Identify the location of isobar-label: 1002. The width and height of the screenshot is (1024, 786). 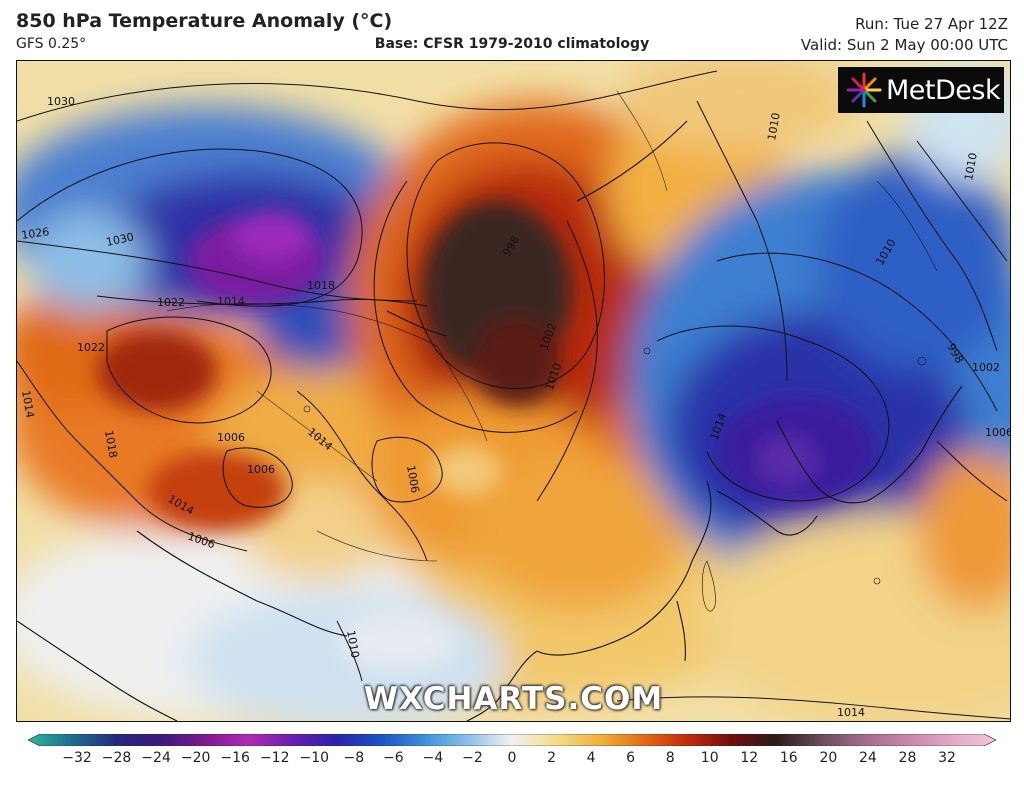
(986, 367).